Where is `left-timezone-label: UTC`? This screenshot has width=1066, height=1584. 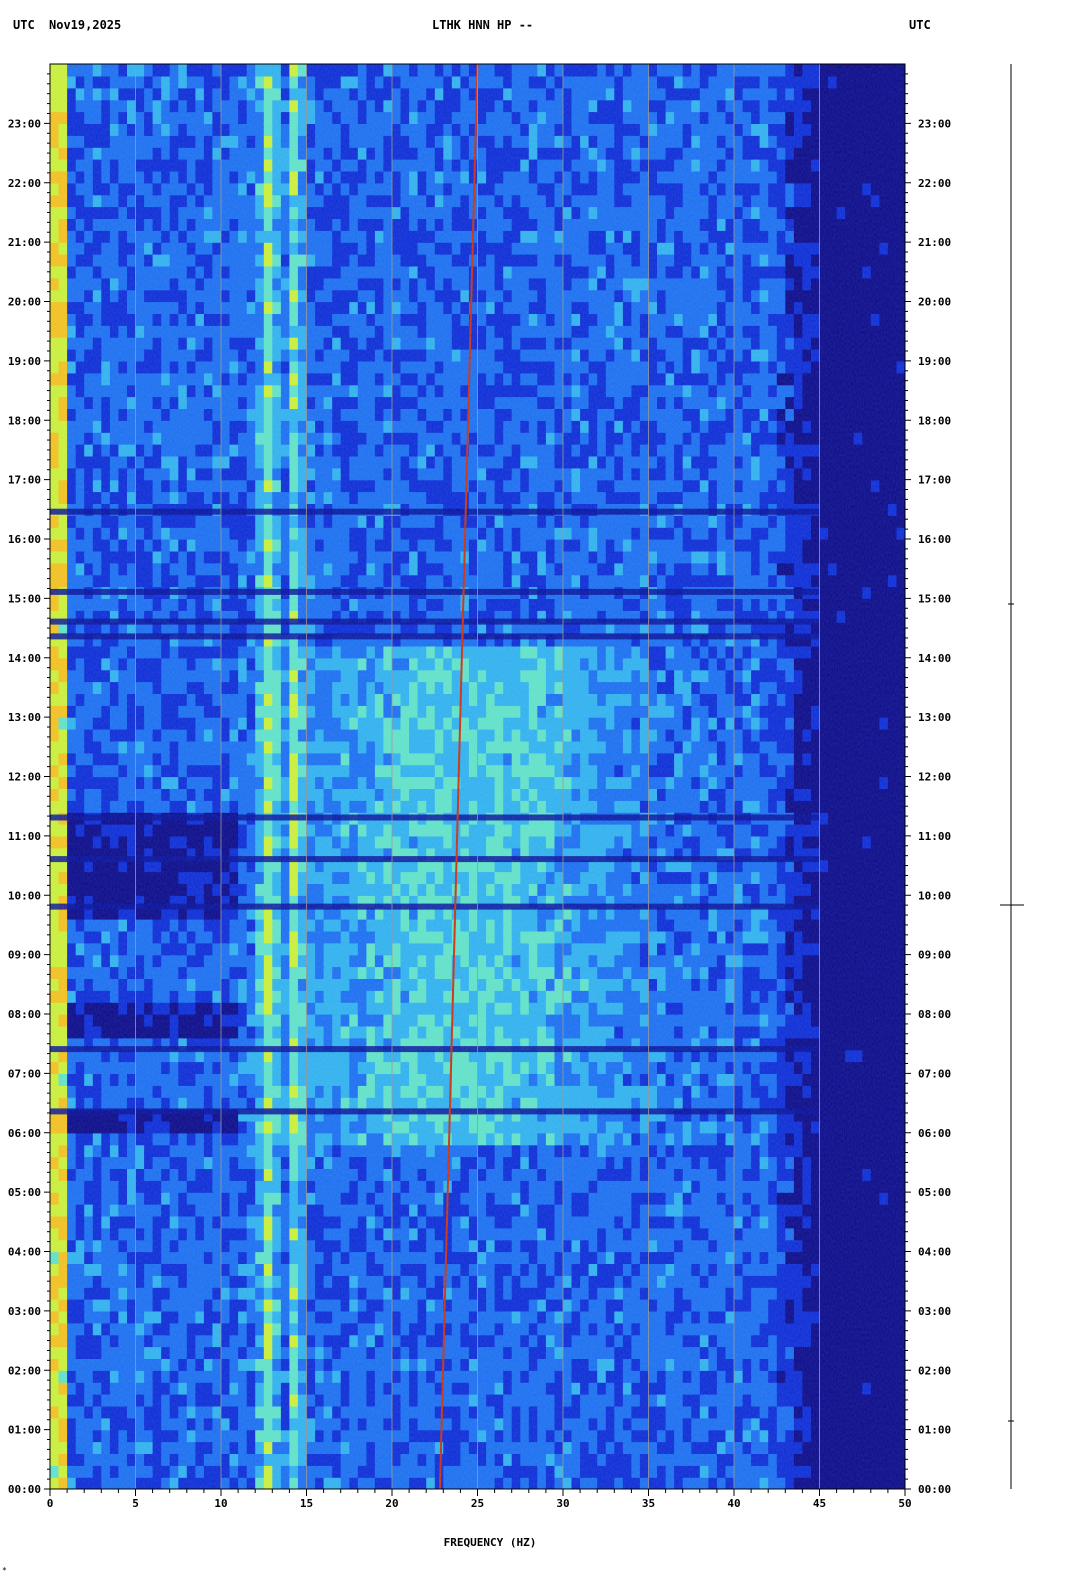
left-timezone-label: UTC is located at coordinates (24, 25).